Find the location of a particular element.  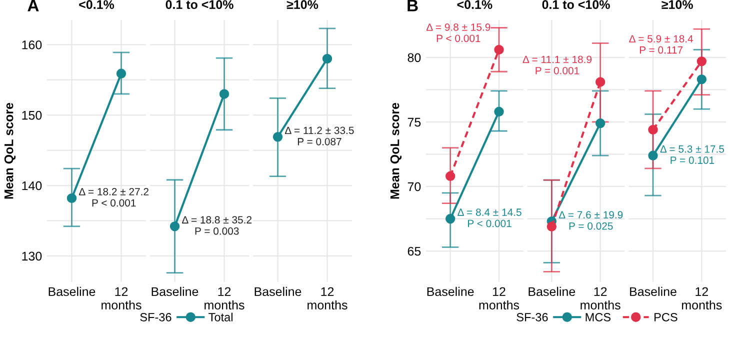

y-tick-label: 65 is located at coordinates (414, 251).